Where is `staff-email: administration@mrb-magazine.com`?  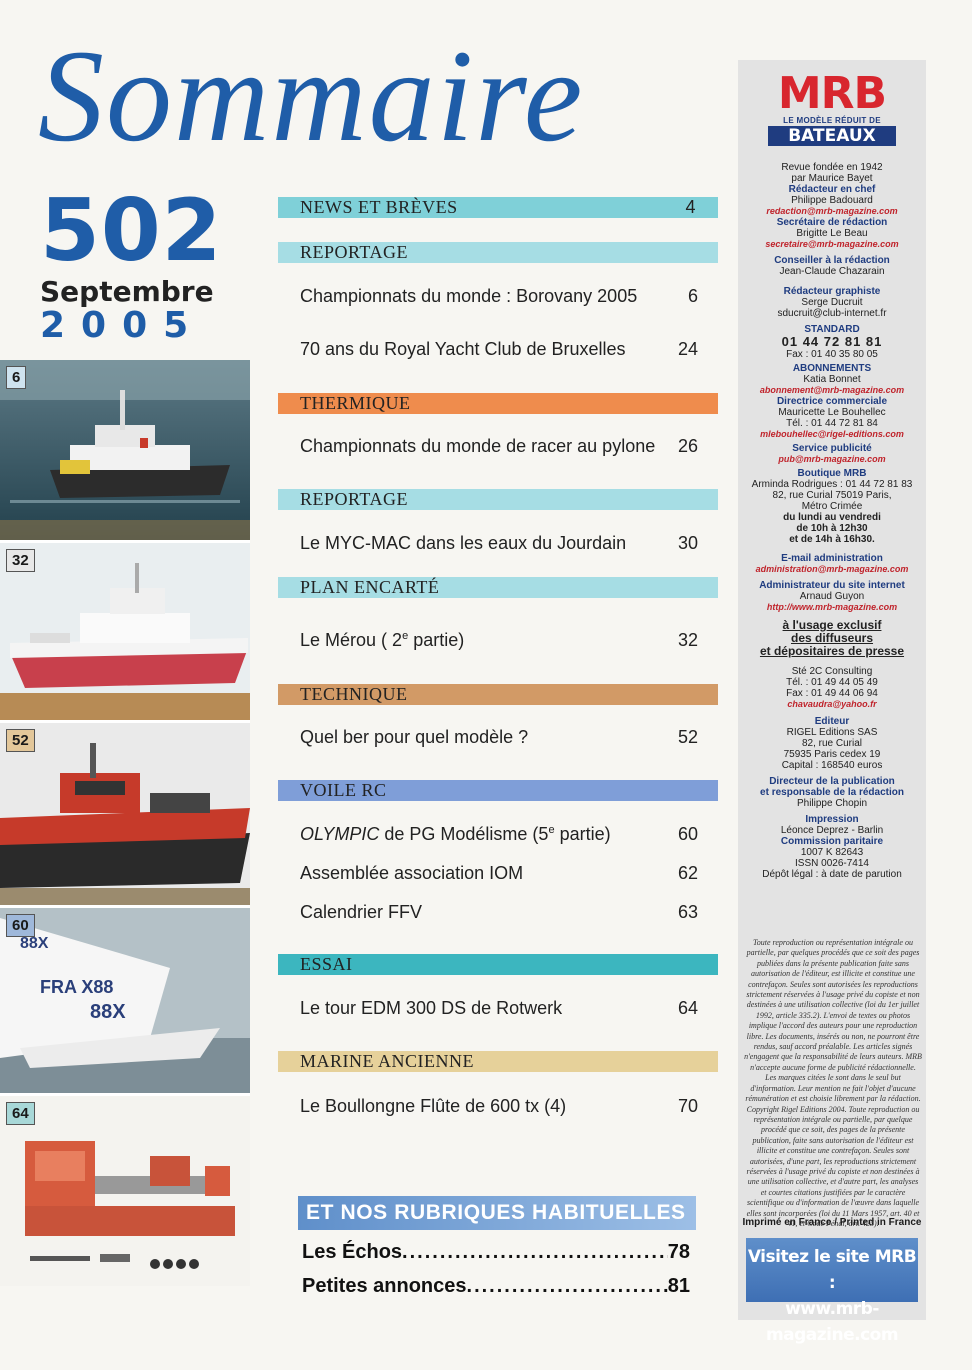 staff-email: administration@mrb-magazine.com is located at coordinates (832, 569).